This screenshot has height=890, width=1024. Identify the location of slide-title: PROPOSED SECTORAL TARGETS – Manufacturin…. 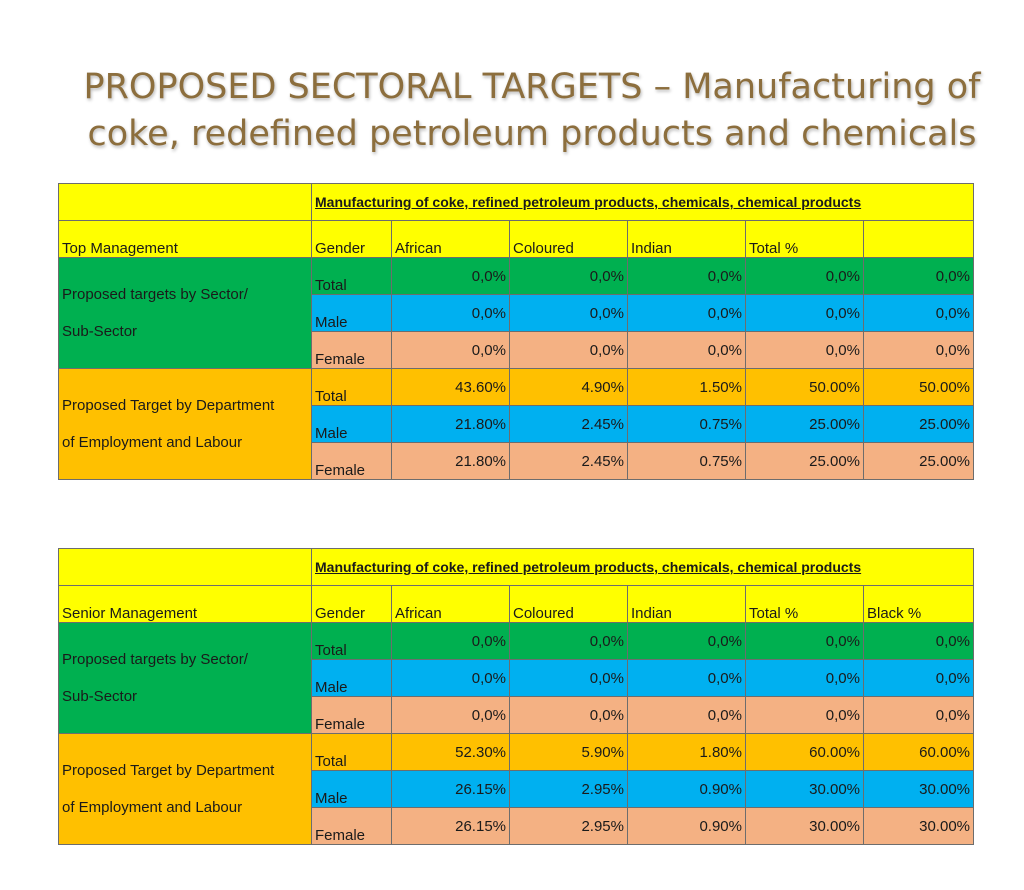
(532, 111).